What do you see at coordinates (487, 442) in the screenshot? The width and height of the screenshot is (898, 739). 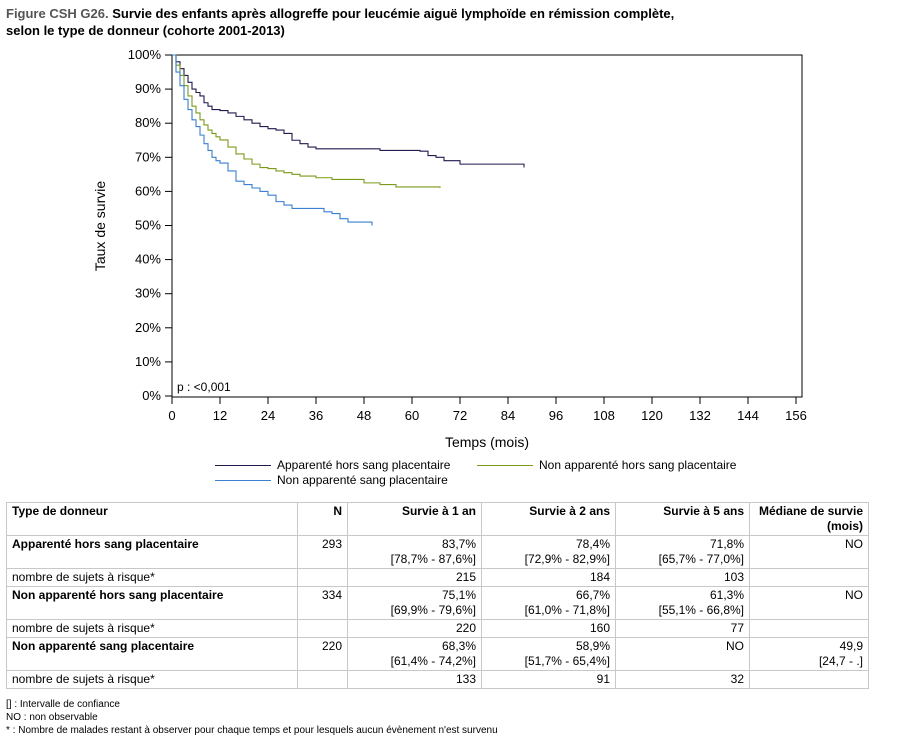 I see `x-axis-label: Temps (mois)` at bounding box center [487, 442].